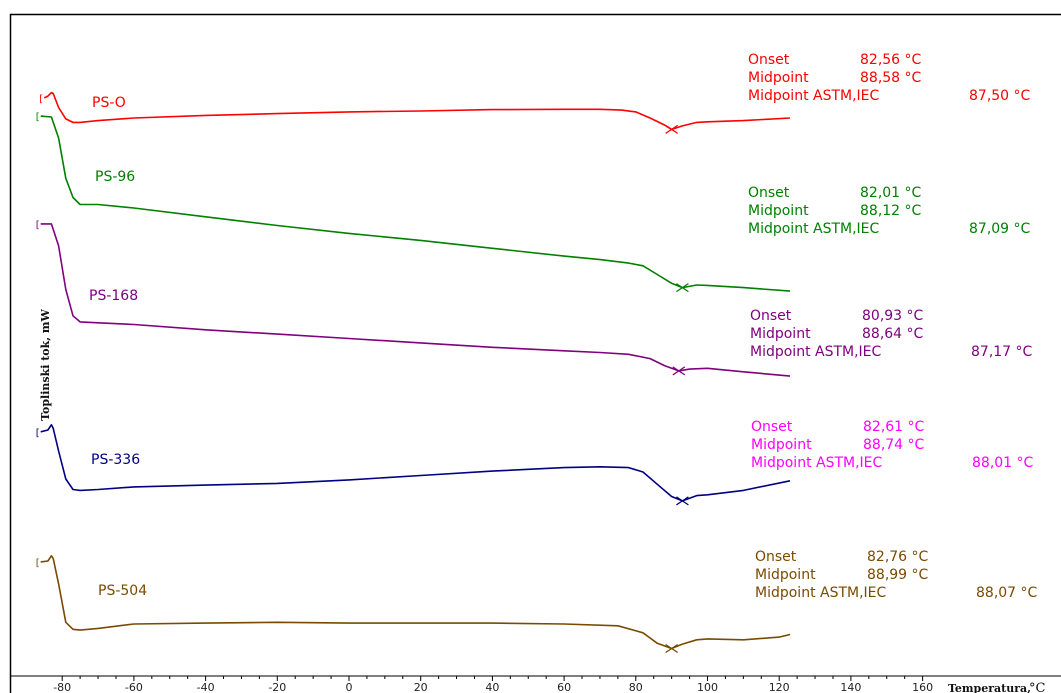 Image resolution: width=1061 pixels, height=693 pixels. Describe the element at coordinates (898, 557) in the screenshot. I see `annotation-value: 82,76 °C` at that location.